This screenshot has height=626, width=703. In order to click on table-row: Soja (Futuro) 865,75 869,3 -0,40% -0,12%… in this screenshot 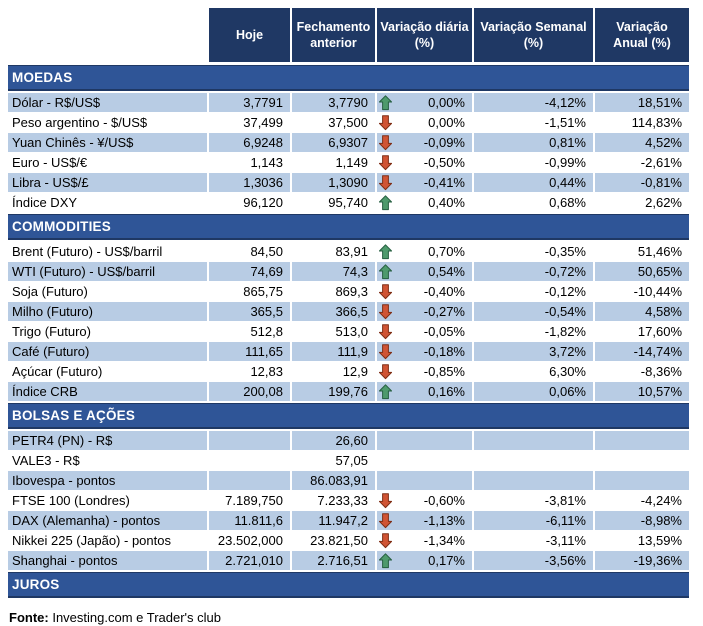, I will do `click(348, 291)`.